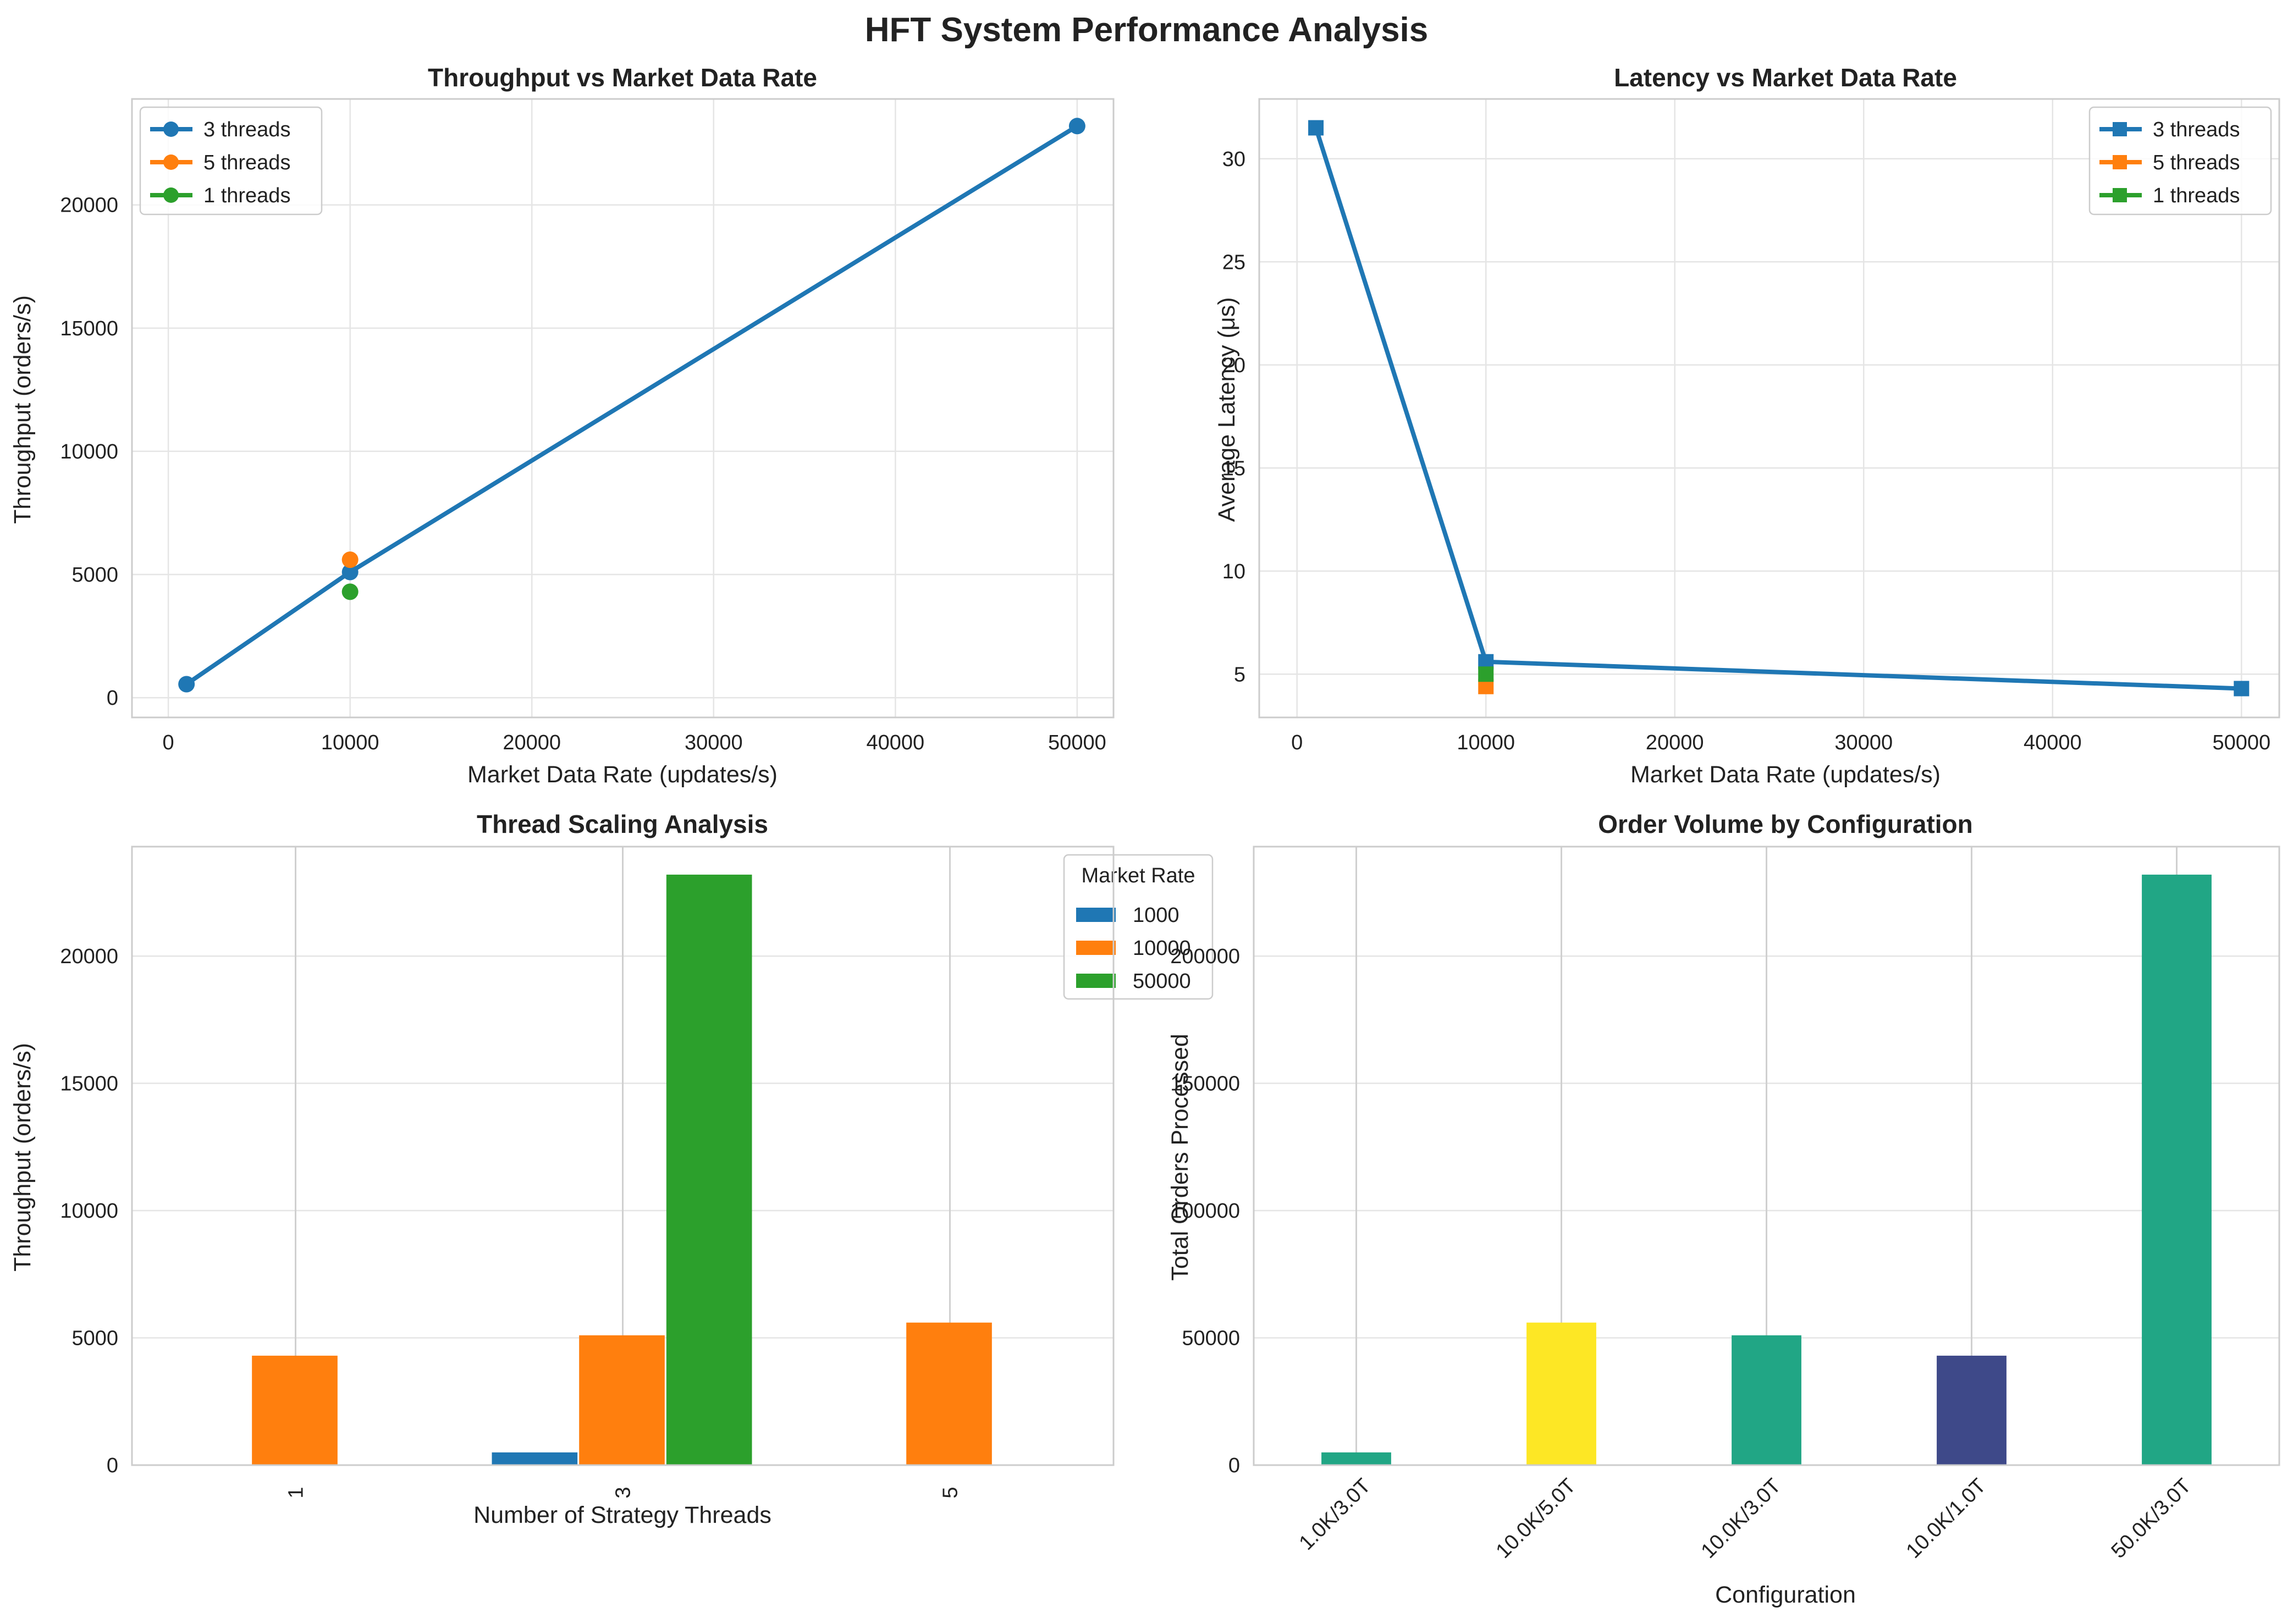  Describe the element at coordinates (1233, 262) in the screenshot. I see `y-tick-label: 25` at that location.